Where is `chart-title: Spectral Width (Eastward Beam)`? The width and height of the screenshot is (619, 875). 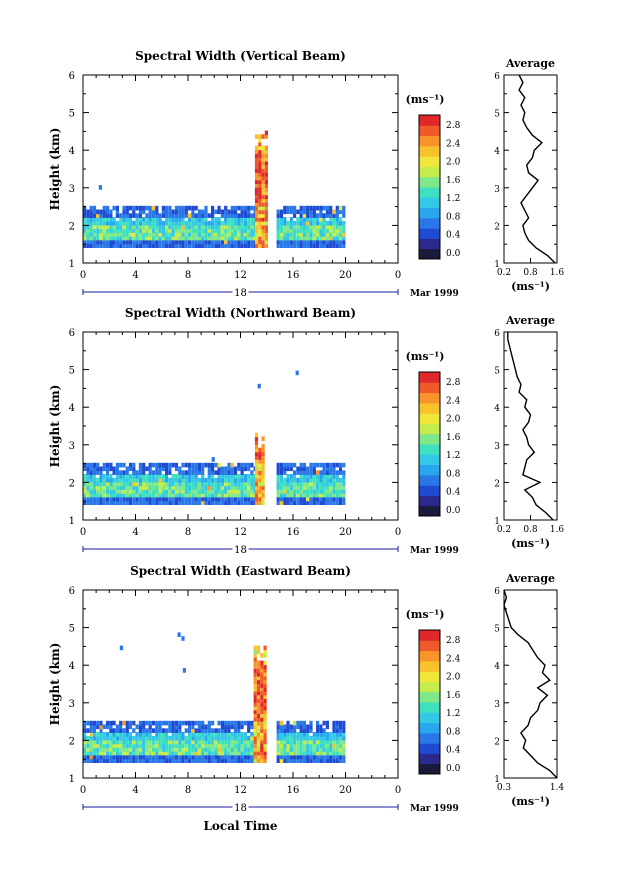
chart-title: Spectral Width (Eastward Beam) is located at coordinates (240, 571).